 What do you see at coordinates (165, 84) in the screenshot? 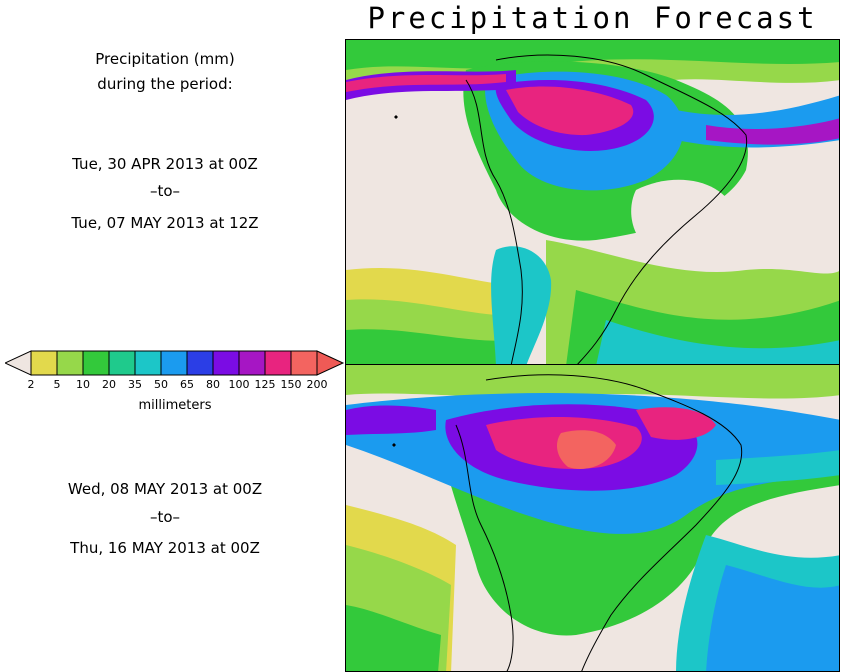
I see `heading-line-2: during the period:` at bounding box center [165, 84].